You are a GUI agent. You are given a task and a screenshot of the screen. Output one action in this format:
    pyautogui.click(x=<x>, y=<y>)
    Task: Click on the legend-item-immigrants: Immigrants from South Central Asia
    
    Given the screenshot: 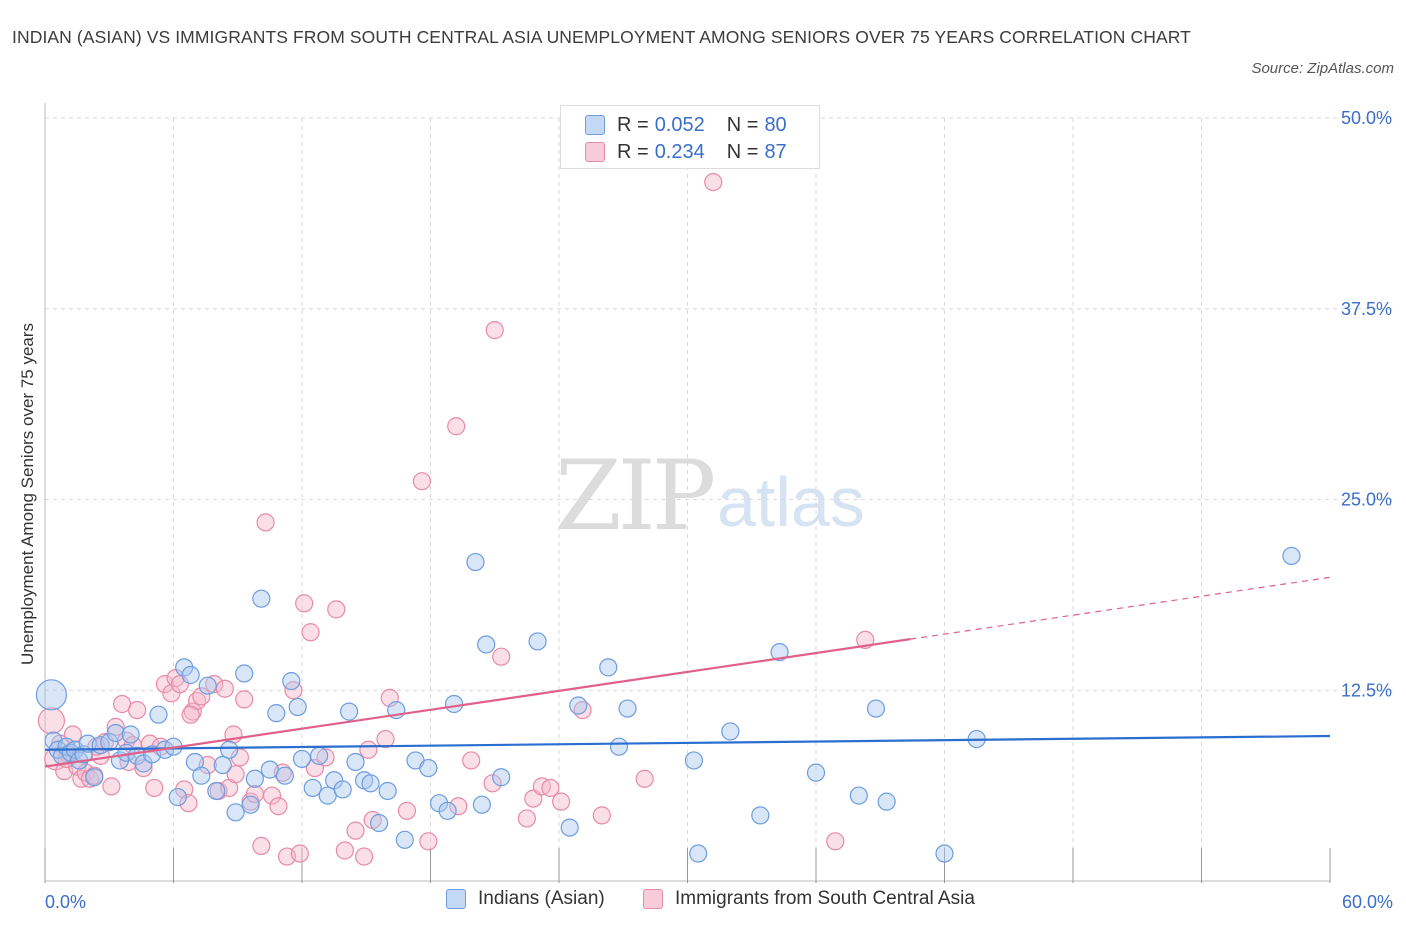 What is the action you would take?
    pyautogui.click(x=809, y=899)
    